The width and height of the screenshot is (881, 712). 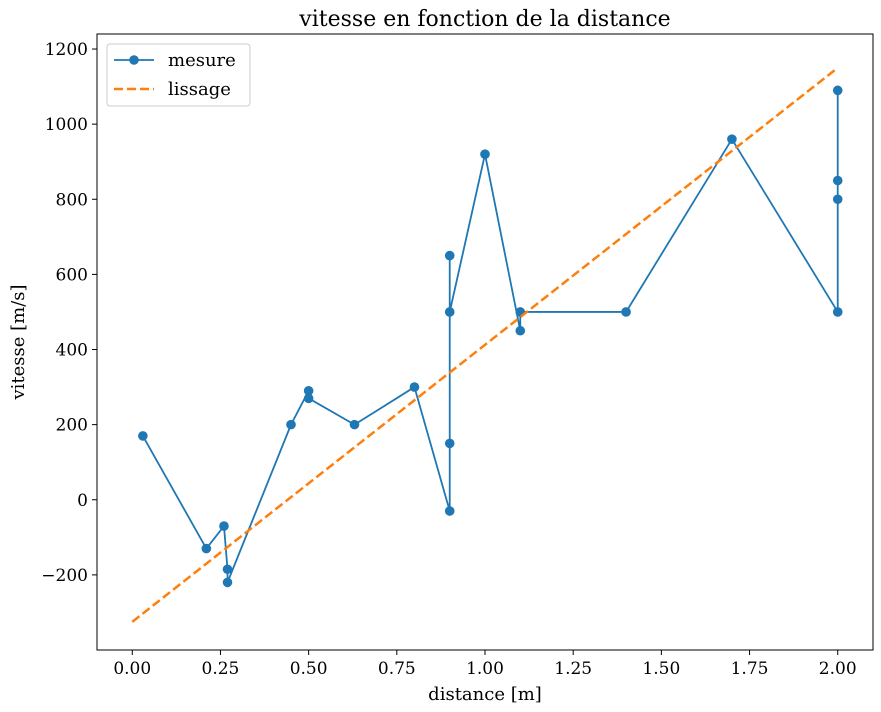 What do you see at coordinates (199, 89) in the screenshot?
I see `legend-label-lissage: lissage` at bounding box center [199, 89].